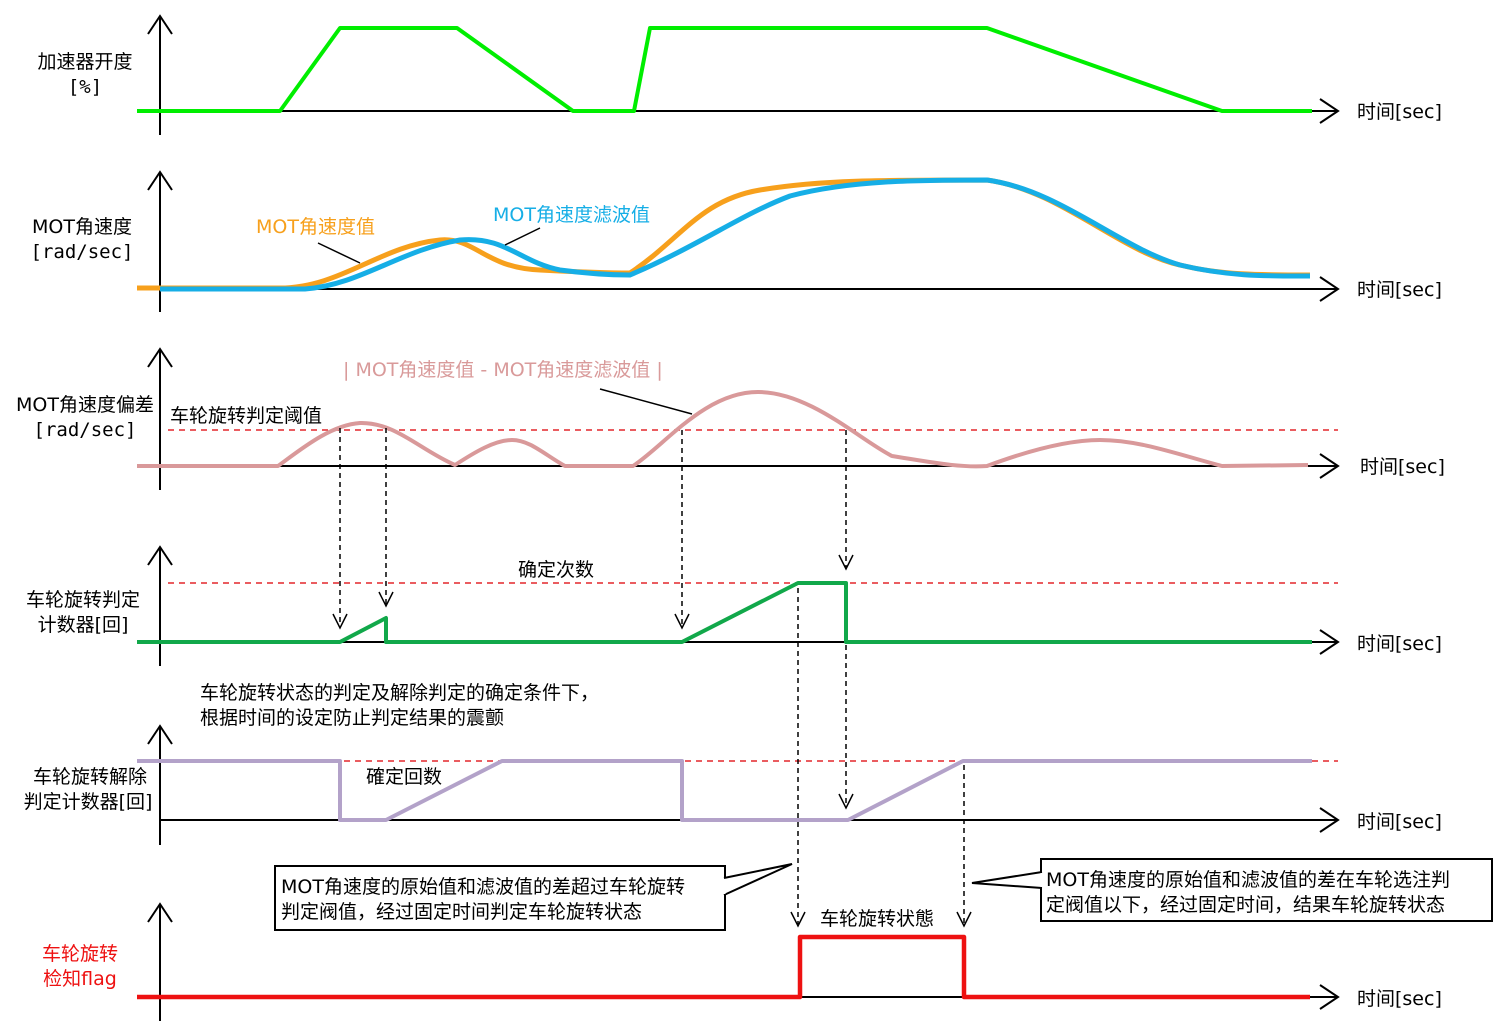 This screenshot has width=1497, height=1022. What do you see at coordinates (90, 777) in the screenshot?
I see `release-counter-label-1: 车轮旋转解除` at bounding box center [90, 777].